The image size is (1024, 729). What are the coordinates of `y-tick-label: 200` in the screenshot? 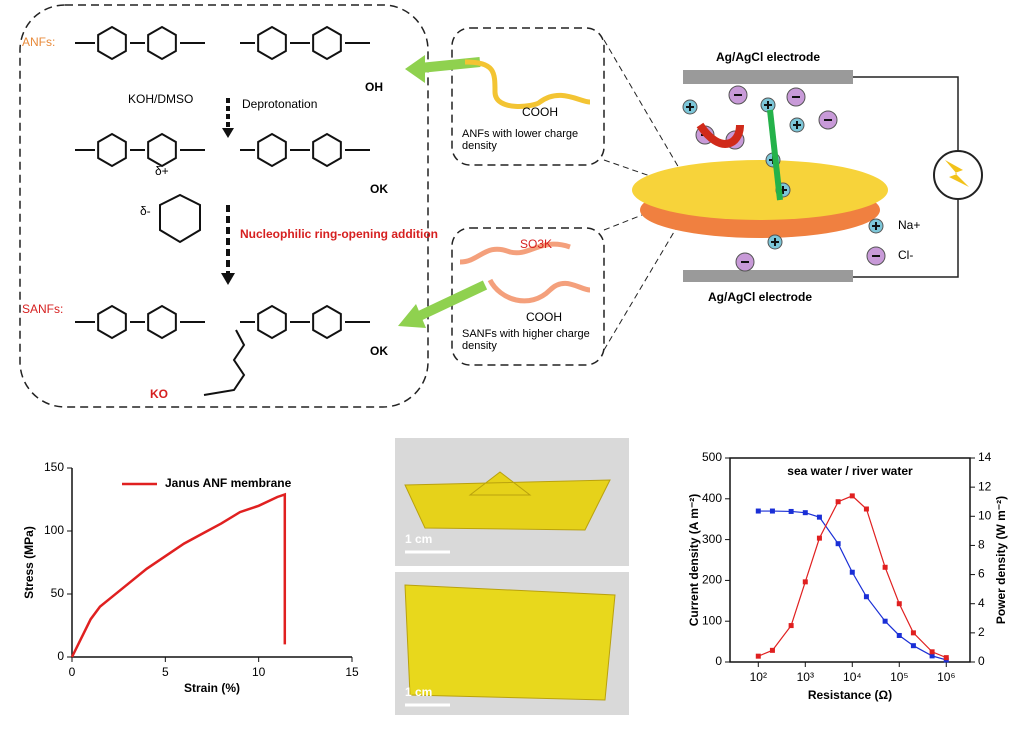 It's located at (712, 580).